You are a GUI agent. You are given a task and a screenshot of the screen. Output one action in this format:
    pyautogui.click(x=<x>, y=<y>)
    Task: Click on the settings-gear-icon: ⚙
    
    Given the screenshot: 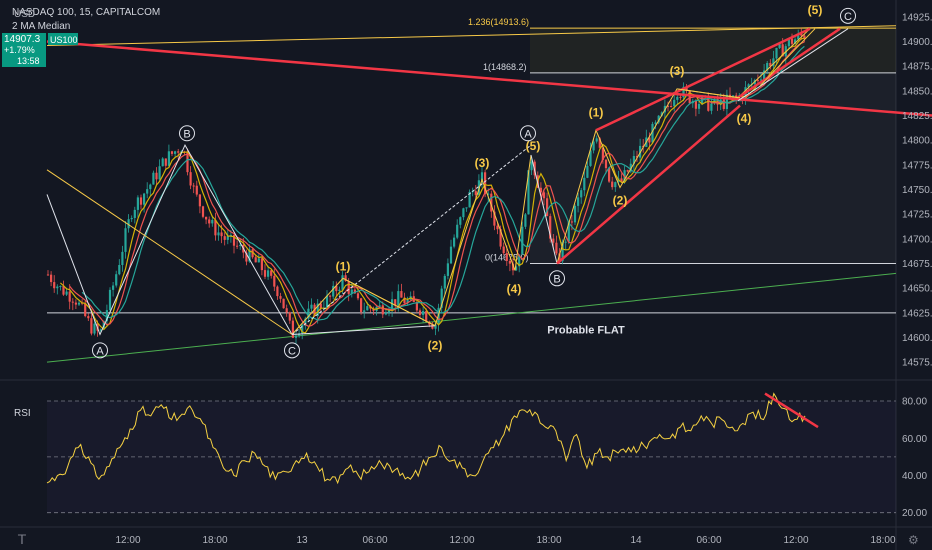 What is the action you would take?
    pyautogui.click(x=913, y=540)
    